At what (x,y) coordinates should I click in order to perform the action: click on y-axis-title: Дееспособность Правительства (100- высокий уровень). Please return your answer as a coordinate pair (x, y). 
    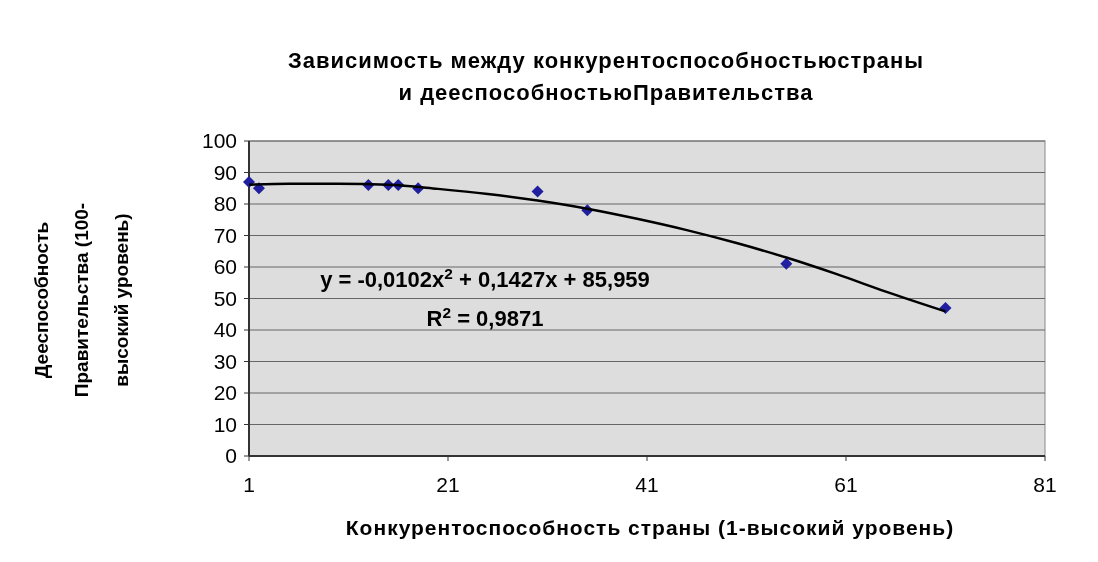
    Looking at the image, I should click on (81, 300).